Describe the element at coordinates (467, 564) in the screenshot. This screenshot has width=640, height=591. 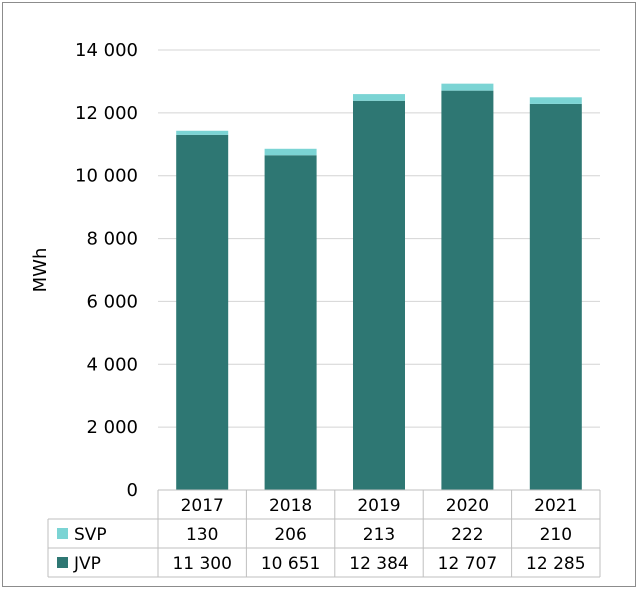
I see `data-label-jvp: 12 707` at that location.